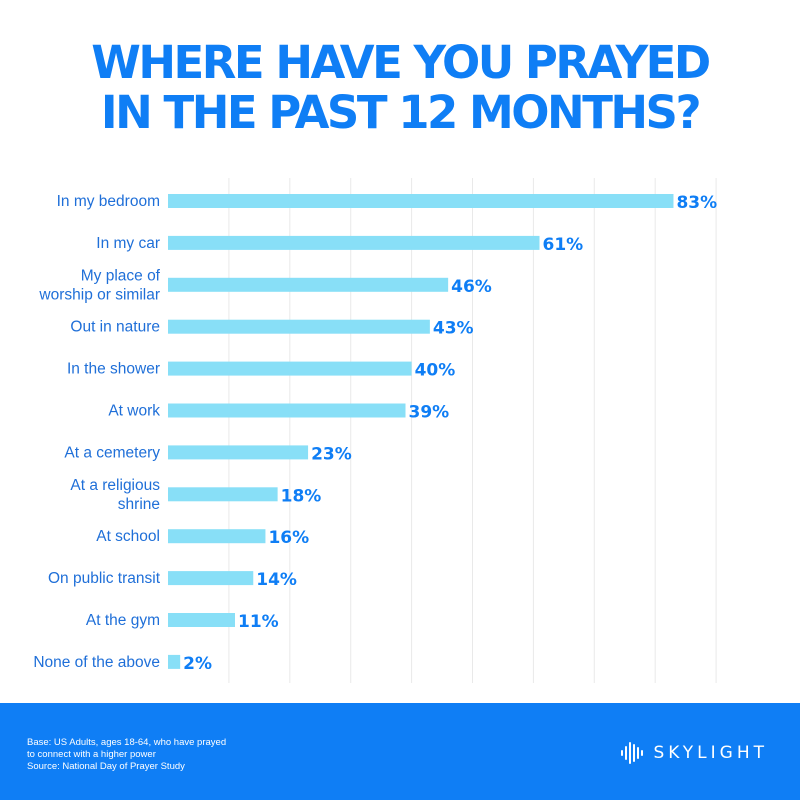 This screenshot has width=800, height=800. Describe the element at coordinates (471, 287) in the screenshot. I see `value-label: 46%` at that location.